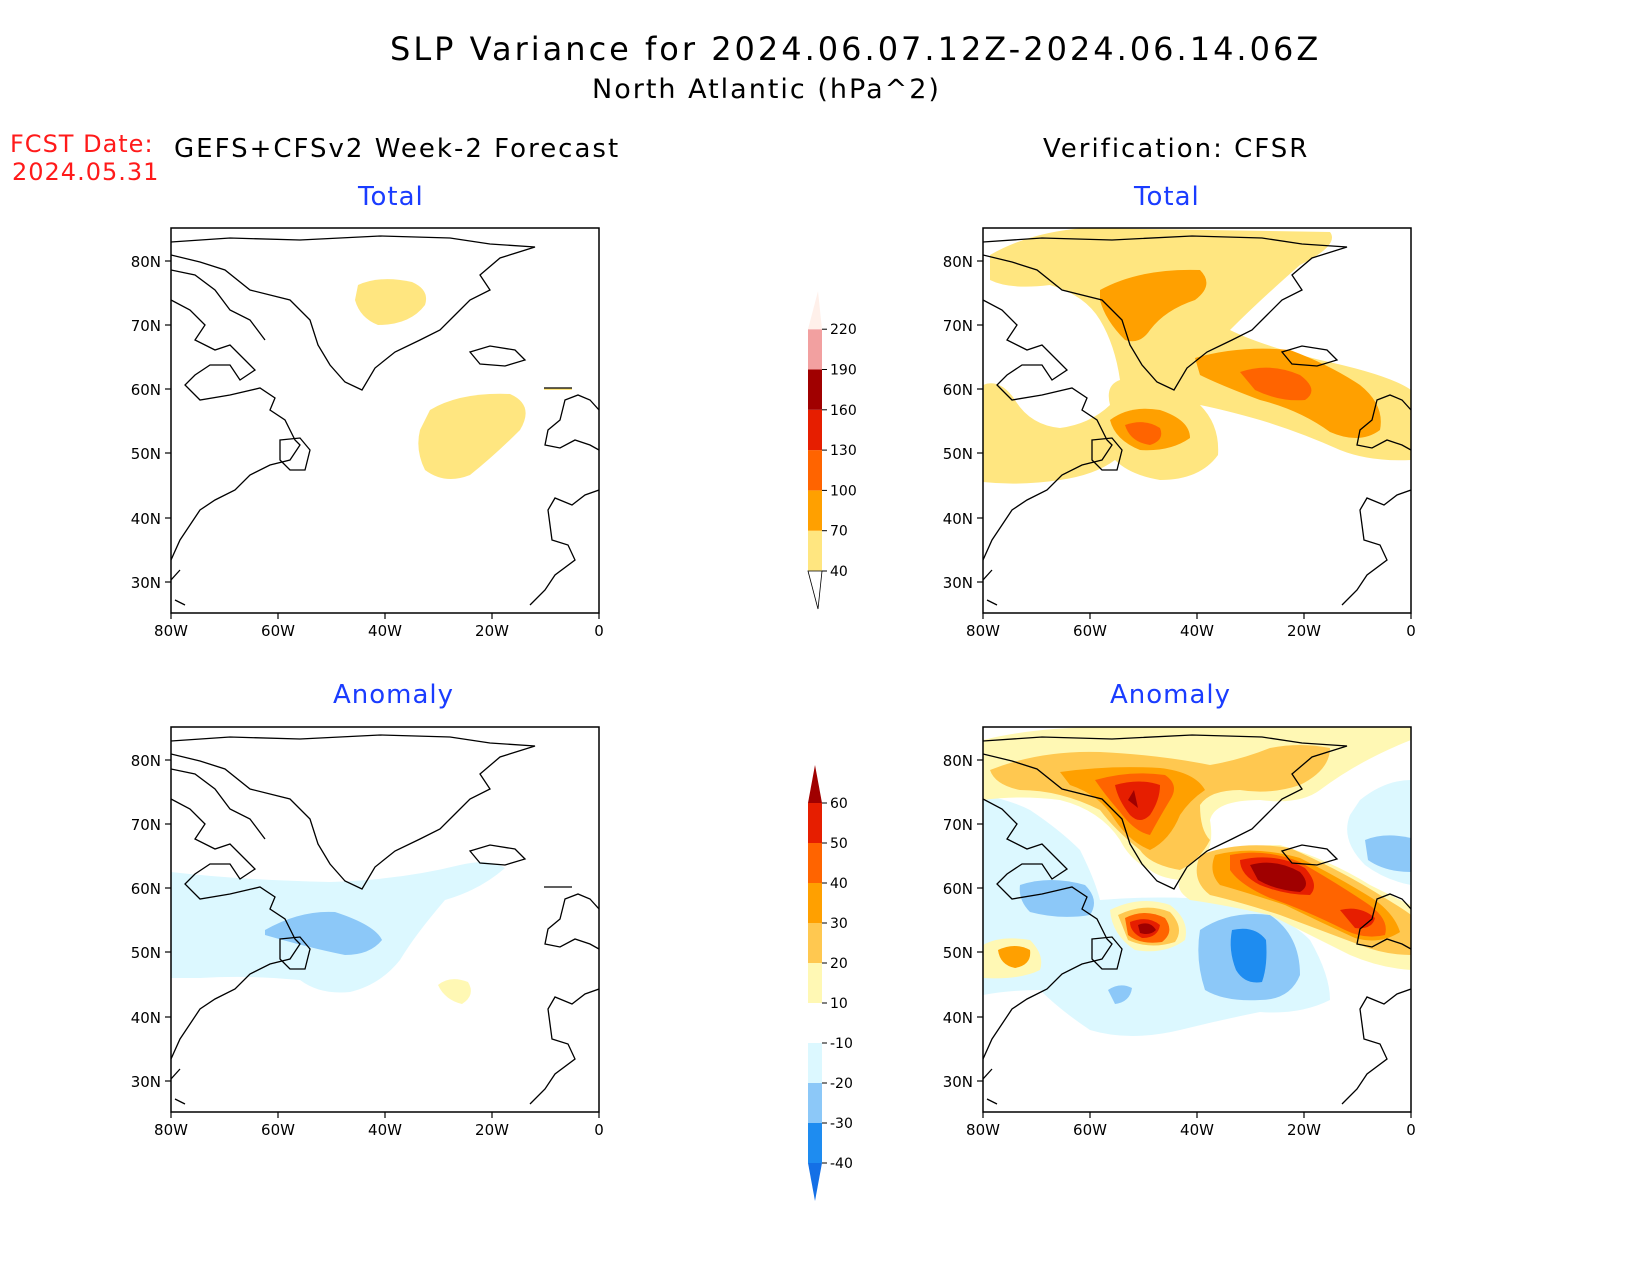  What do you see at coordinates (82, 144) in the screenshot?
I see `fcst-date-label: FCST Date:` at bounding box center [82, 144].